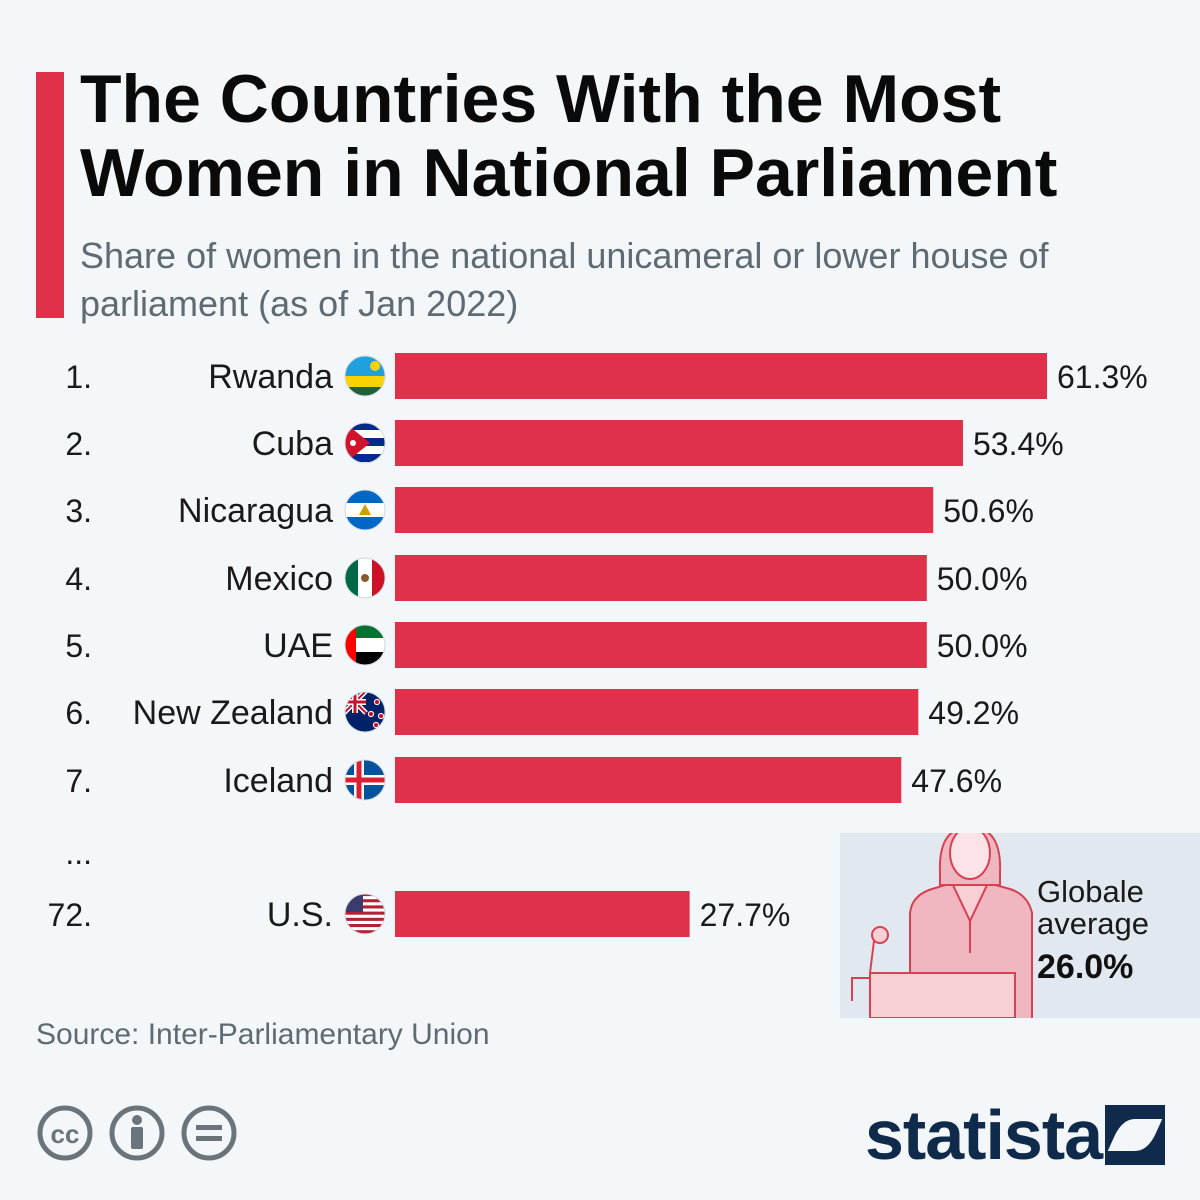 The width and height of the screenshot is (1200, 1200). Describe the element at coordinates (745, 915) in the screenshot. I see `value-label: 27.7%` at that location.